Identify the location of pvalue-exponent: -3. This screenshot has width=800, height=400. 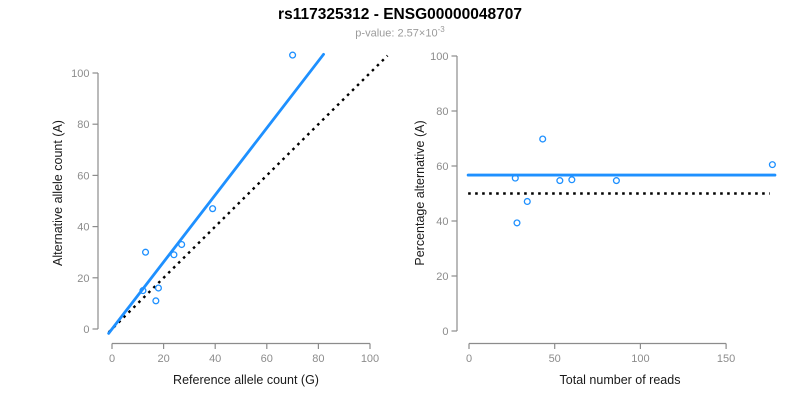
(441, 29).